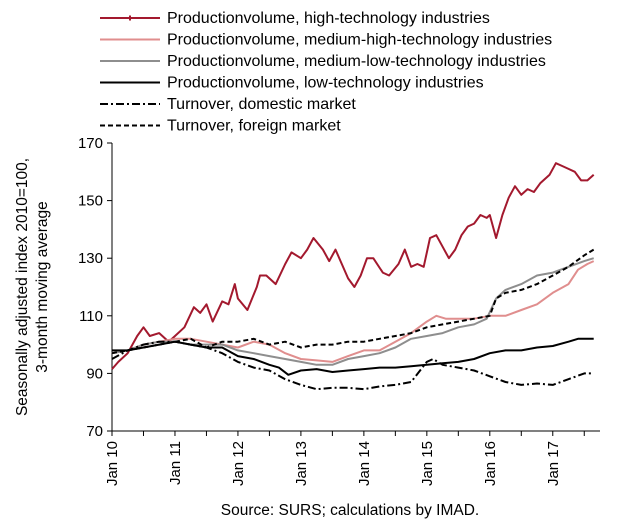 The width and height of the screenshot is (622, 526). I want to click on x-tick-label: Jan 14, so click(364, 463).